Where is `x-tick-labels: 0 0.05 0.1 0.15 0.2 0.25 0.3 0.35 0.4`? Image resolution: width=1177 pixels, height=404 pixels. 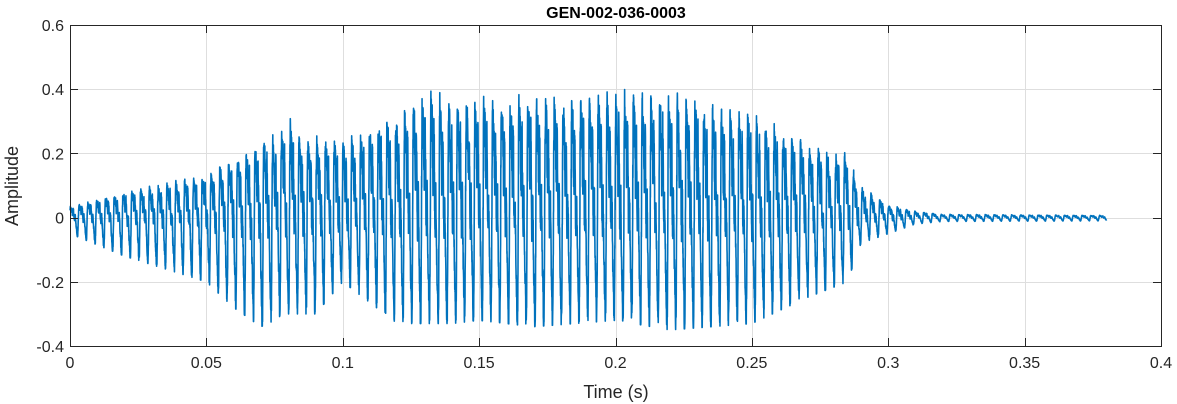 x-tick-labels: 0 0.05 0.1 0.15 0.2 0.25 0.3 0.35 0.4 is located at coordinates (619, 363).